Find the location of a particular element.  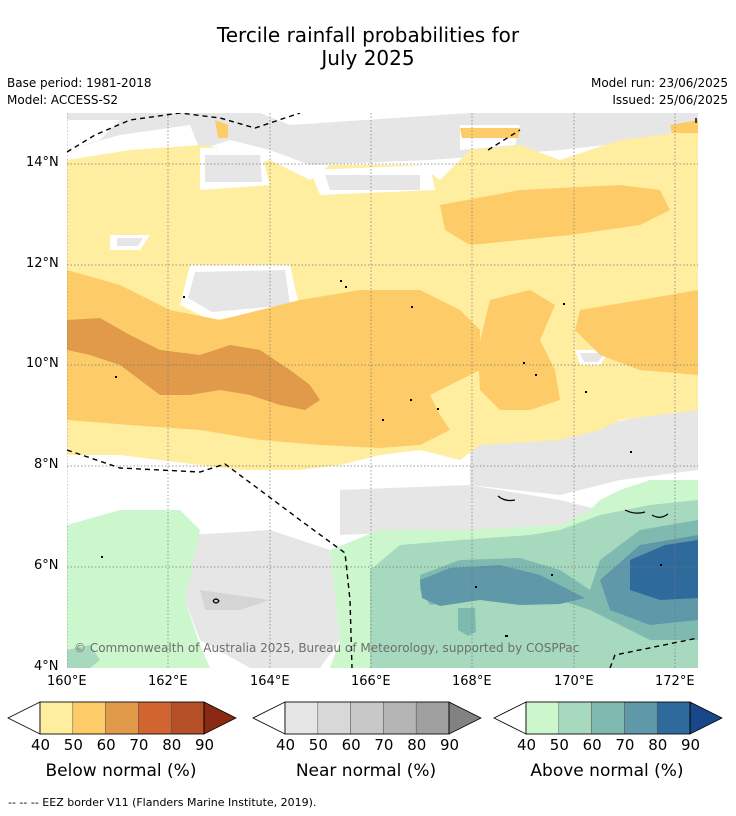

near-normal-tick-label: 50 is located at coordinates (318, 745).